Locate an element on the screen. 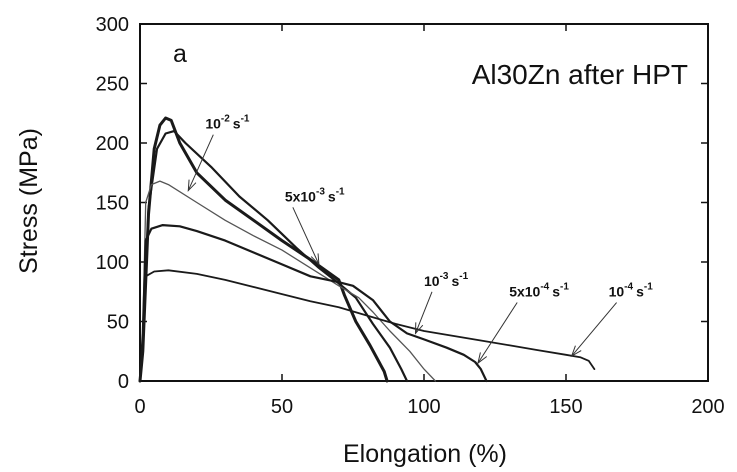 Image resolution: width=737 pixels, height=472 pixels. y-tick-label: 300 is located at coordinates (112, 25).